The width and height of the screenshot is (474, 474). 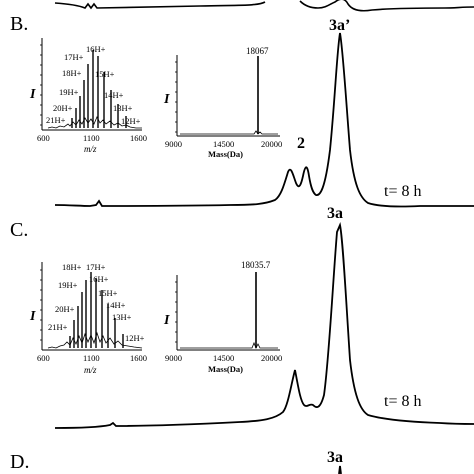 I want to click on inset-deconvoluted-mass: 18067 I 9000 14500 20000 Mass(Da), so click(x=222, y=102).